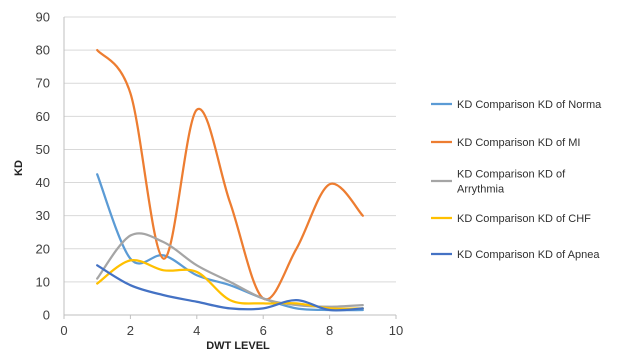 Image resolution: width=629 pixels, height=354 pixels. Describe the element at coordinates (524, 219) in the screenshot. I see `legend-label: KD Comparison KD of CHF` at that location.